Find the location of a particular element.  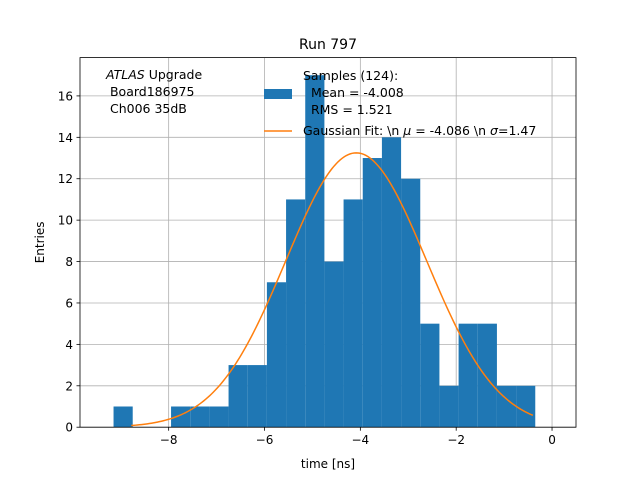

y-tick-label: 4 is located at coordinates (69, 345).